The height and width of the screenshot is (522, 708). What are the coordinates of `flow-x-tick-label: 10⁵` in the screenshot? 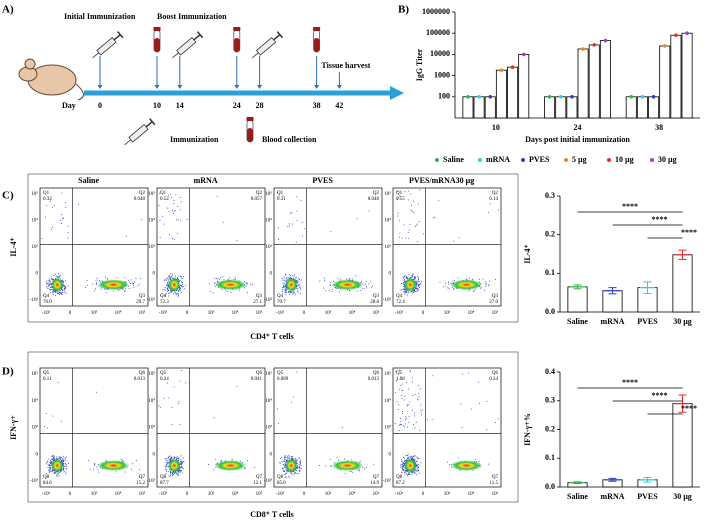 It's located at (259, 494).